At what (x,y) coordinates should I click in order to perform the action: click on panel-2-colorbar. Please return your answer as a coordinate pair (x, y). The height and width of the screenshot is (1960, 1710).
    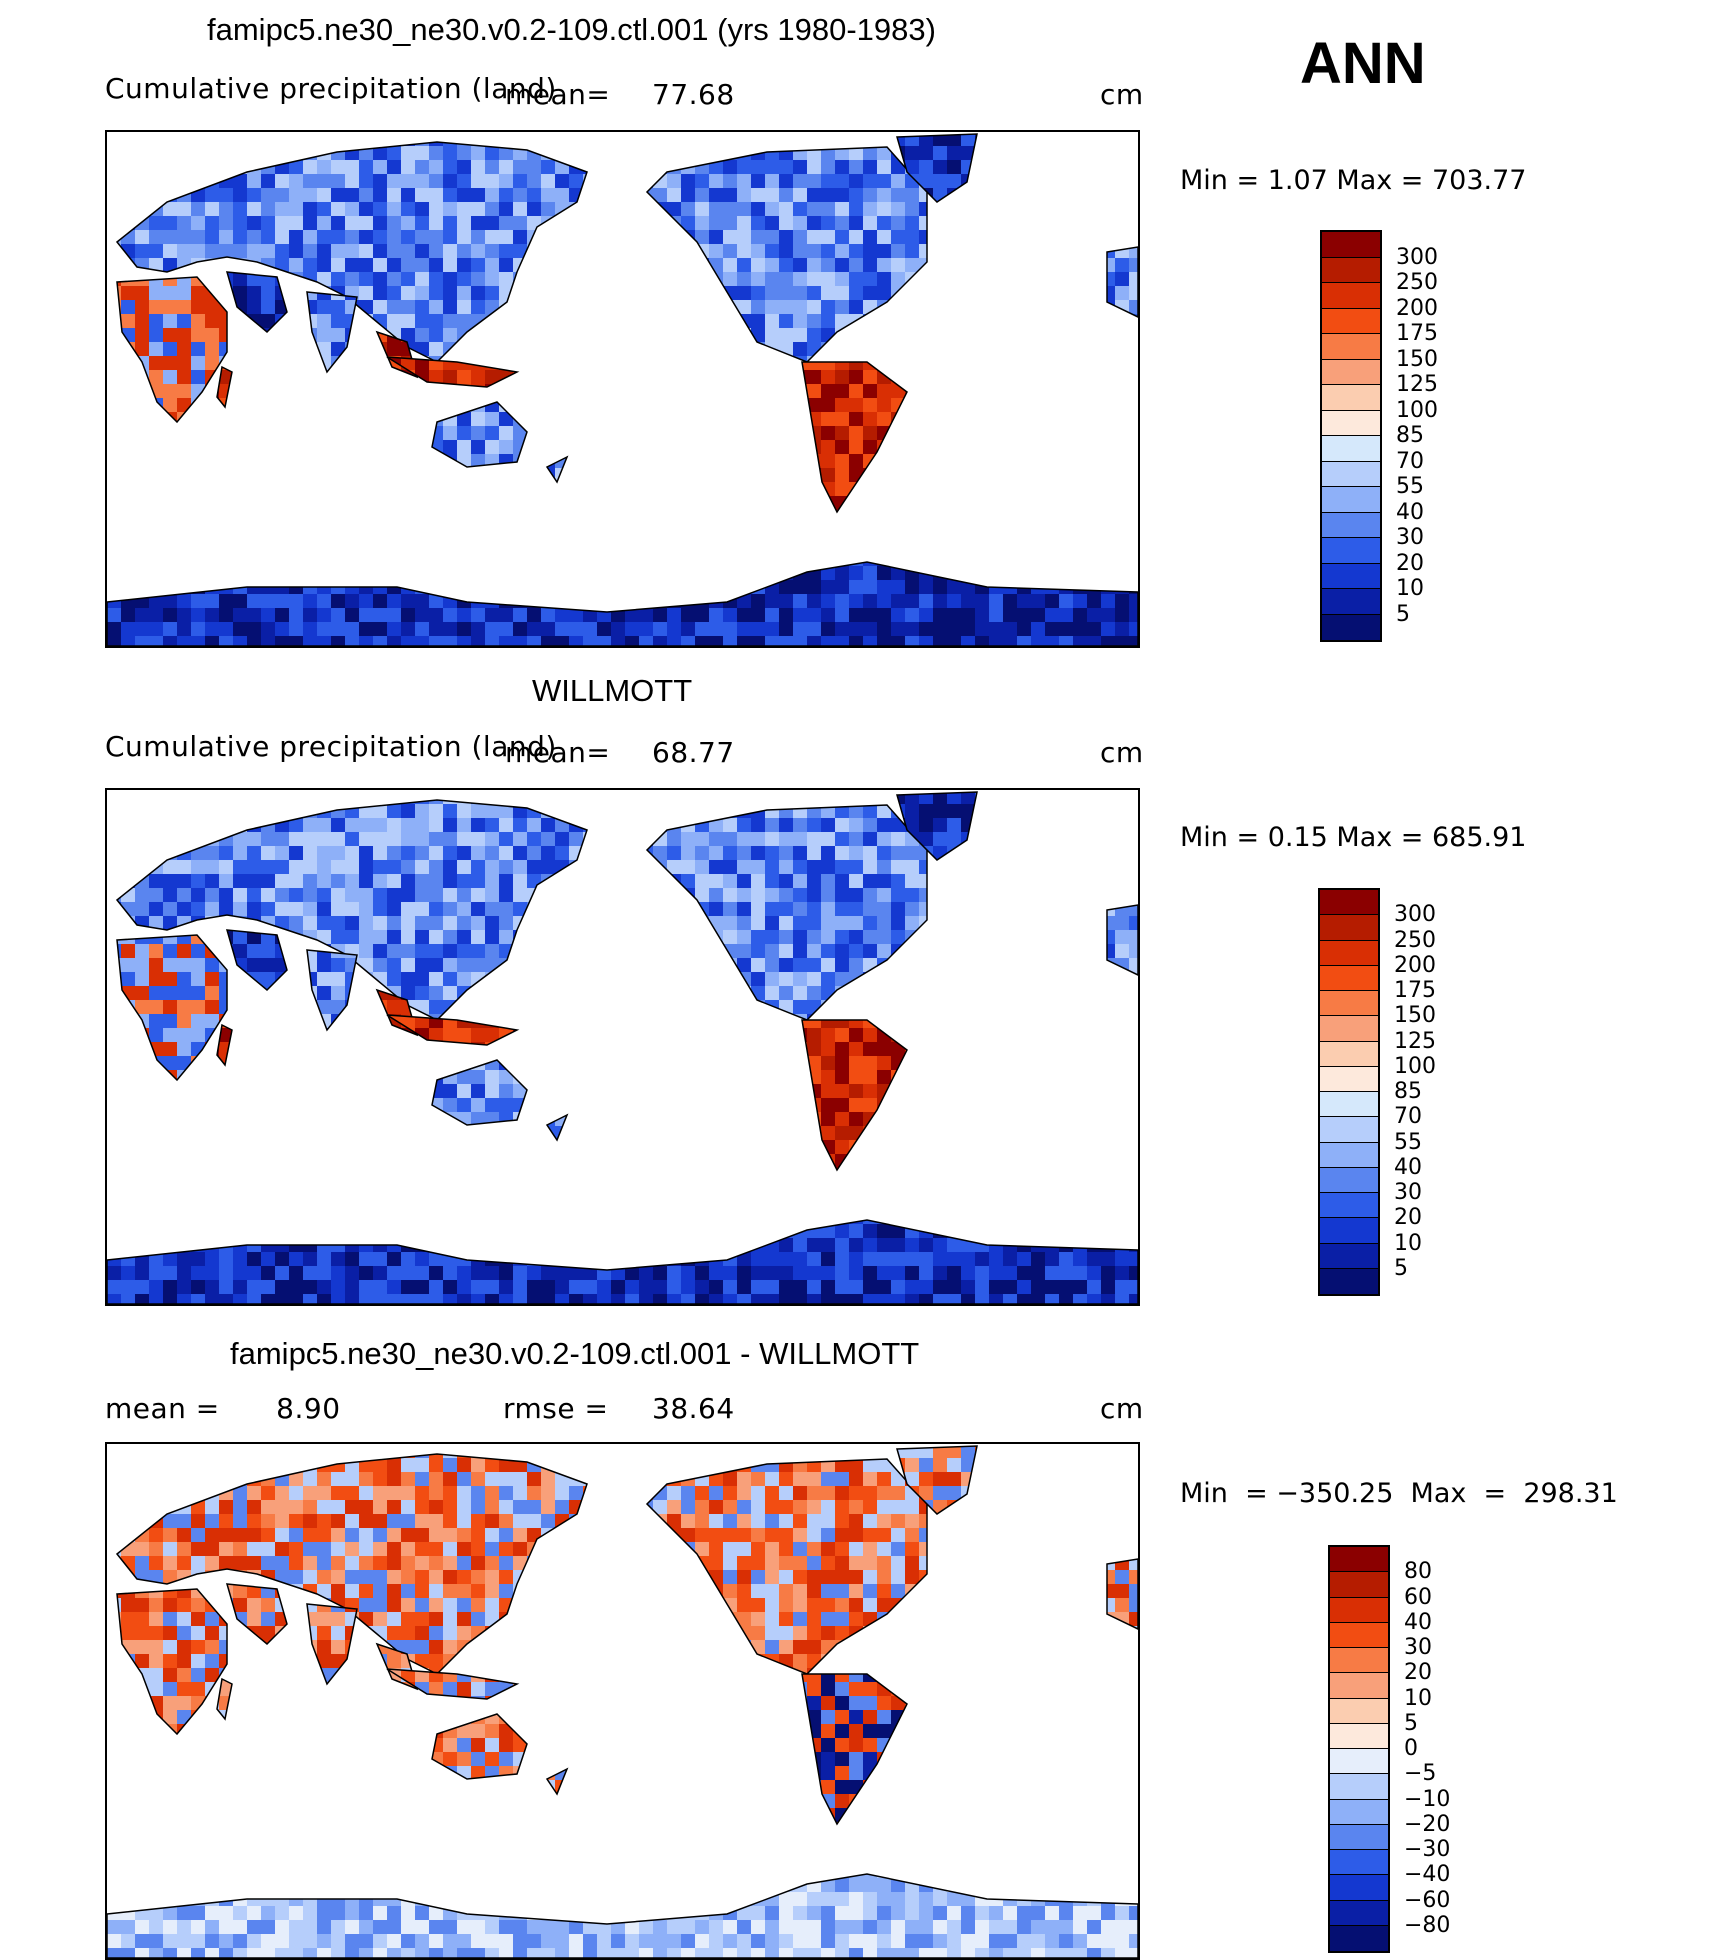
    Looking at the image, I should click on (1349, 1092).